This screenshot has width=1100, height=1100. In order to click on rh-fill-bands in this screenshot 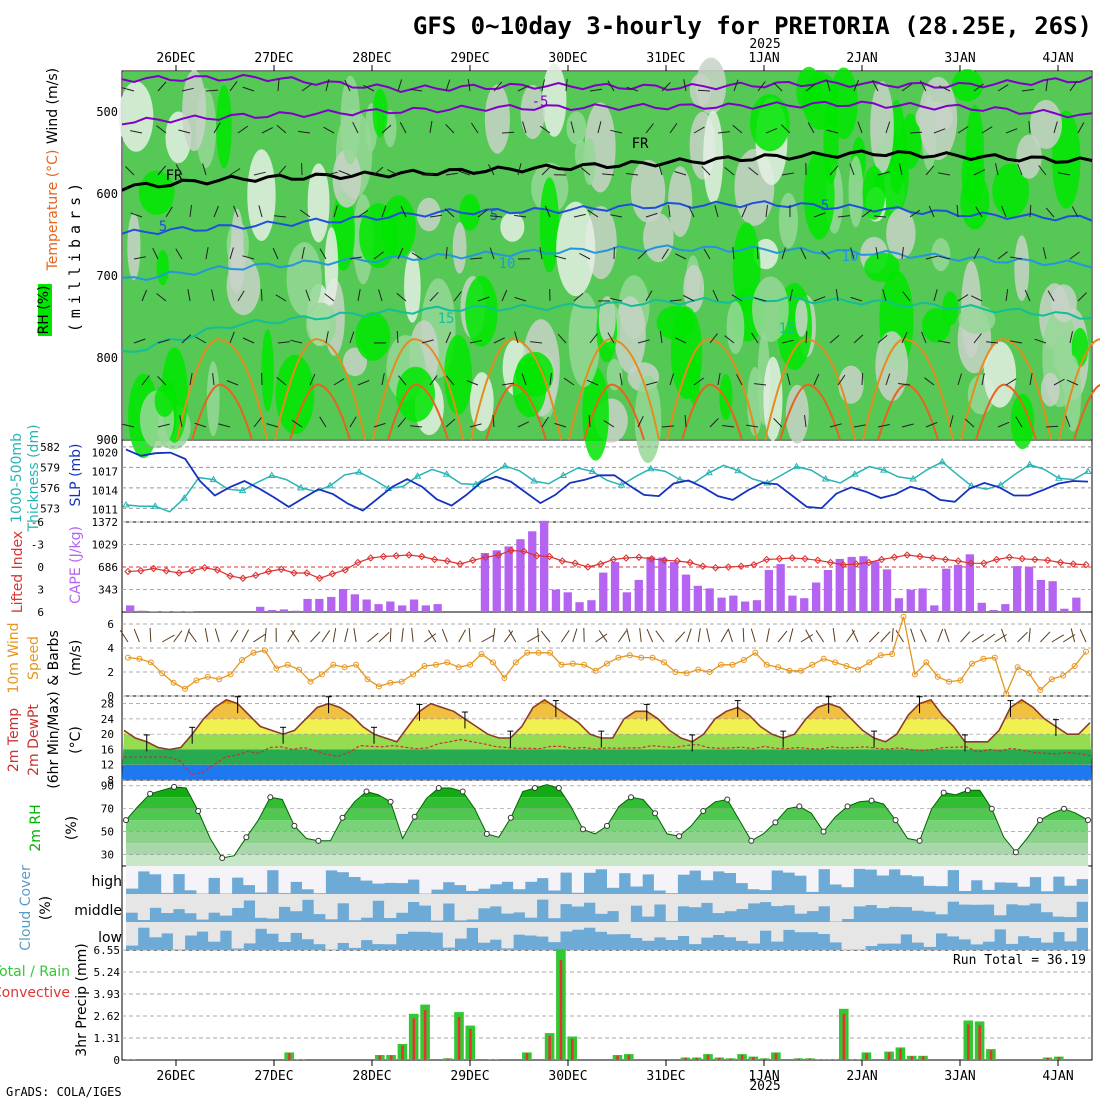, I will do `click(607, 825)`.